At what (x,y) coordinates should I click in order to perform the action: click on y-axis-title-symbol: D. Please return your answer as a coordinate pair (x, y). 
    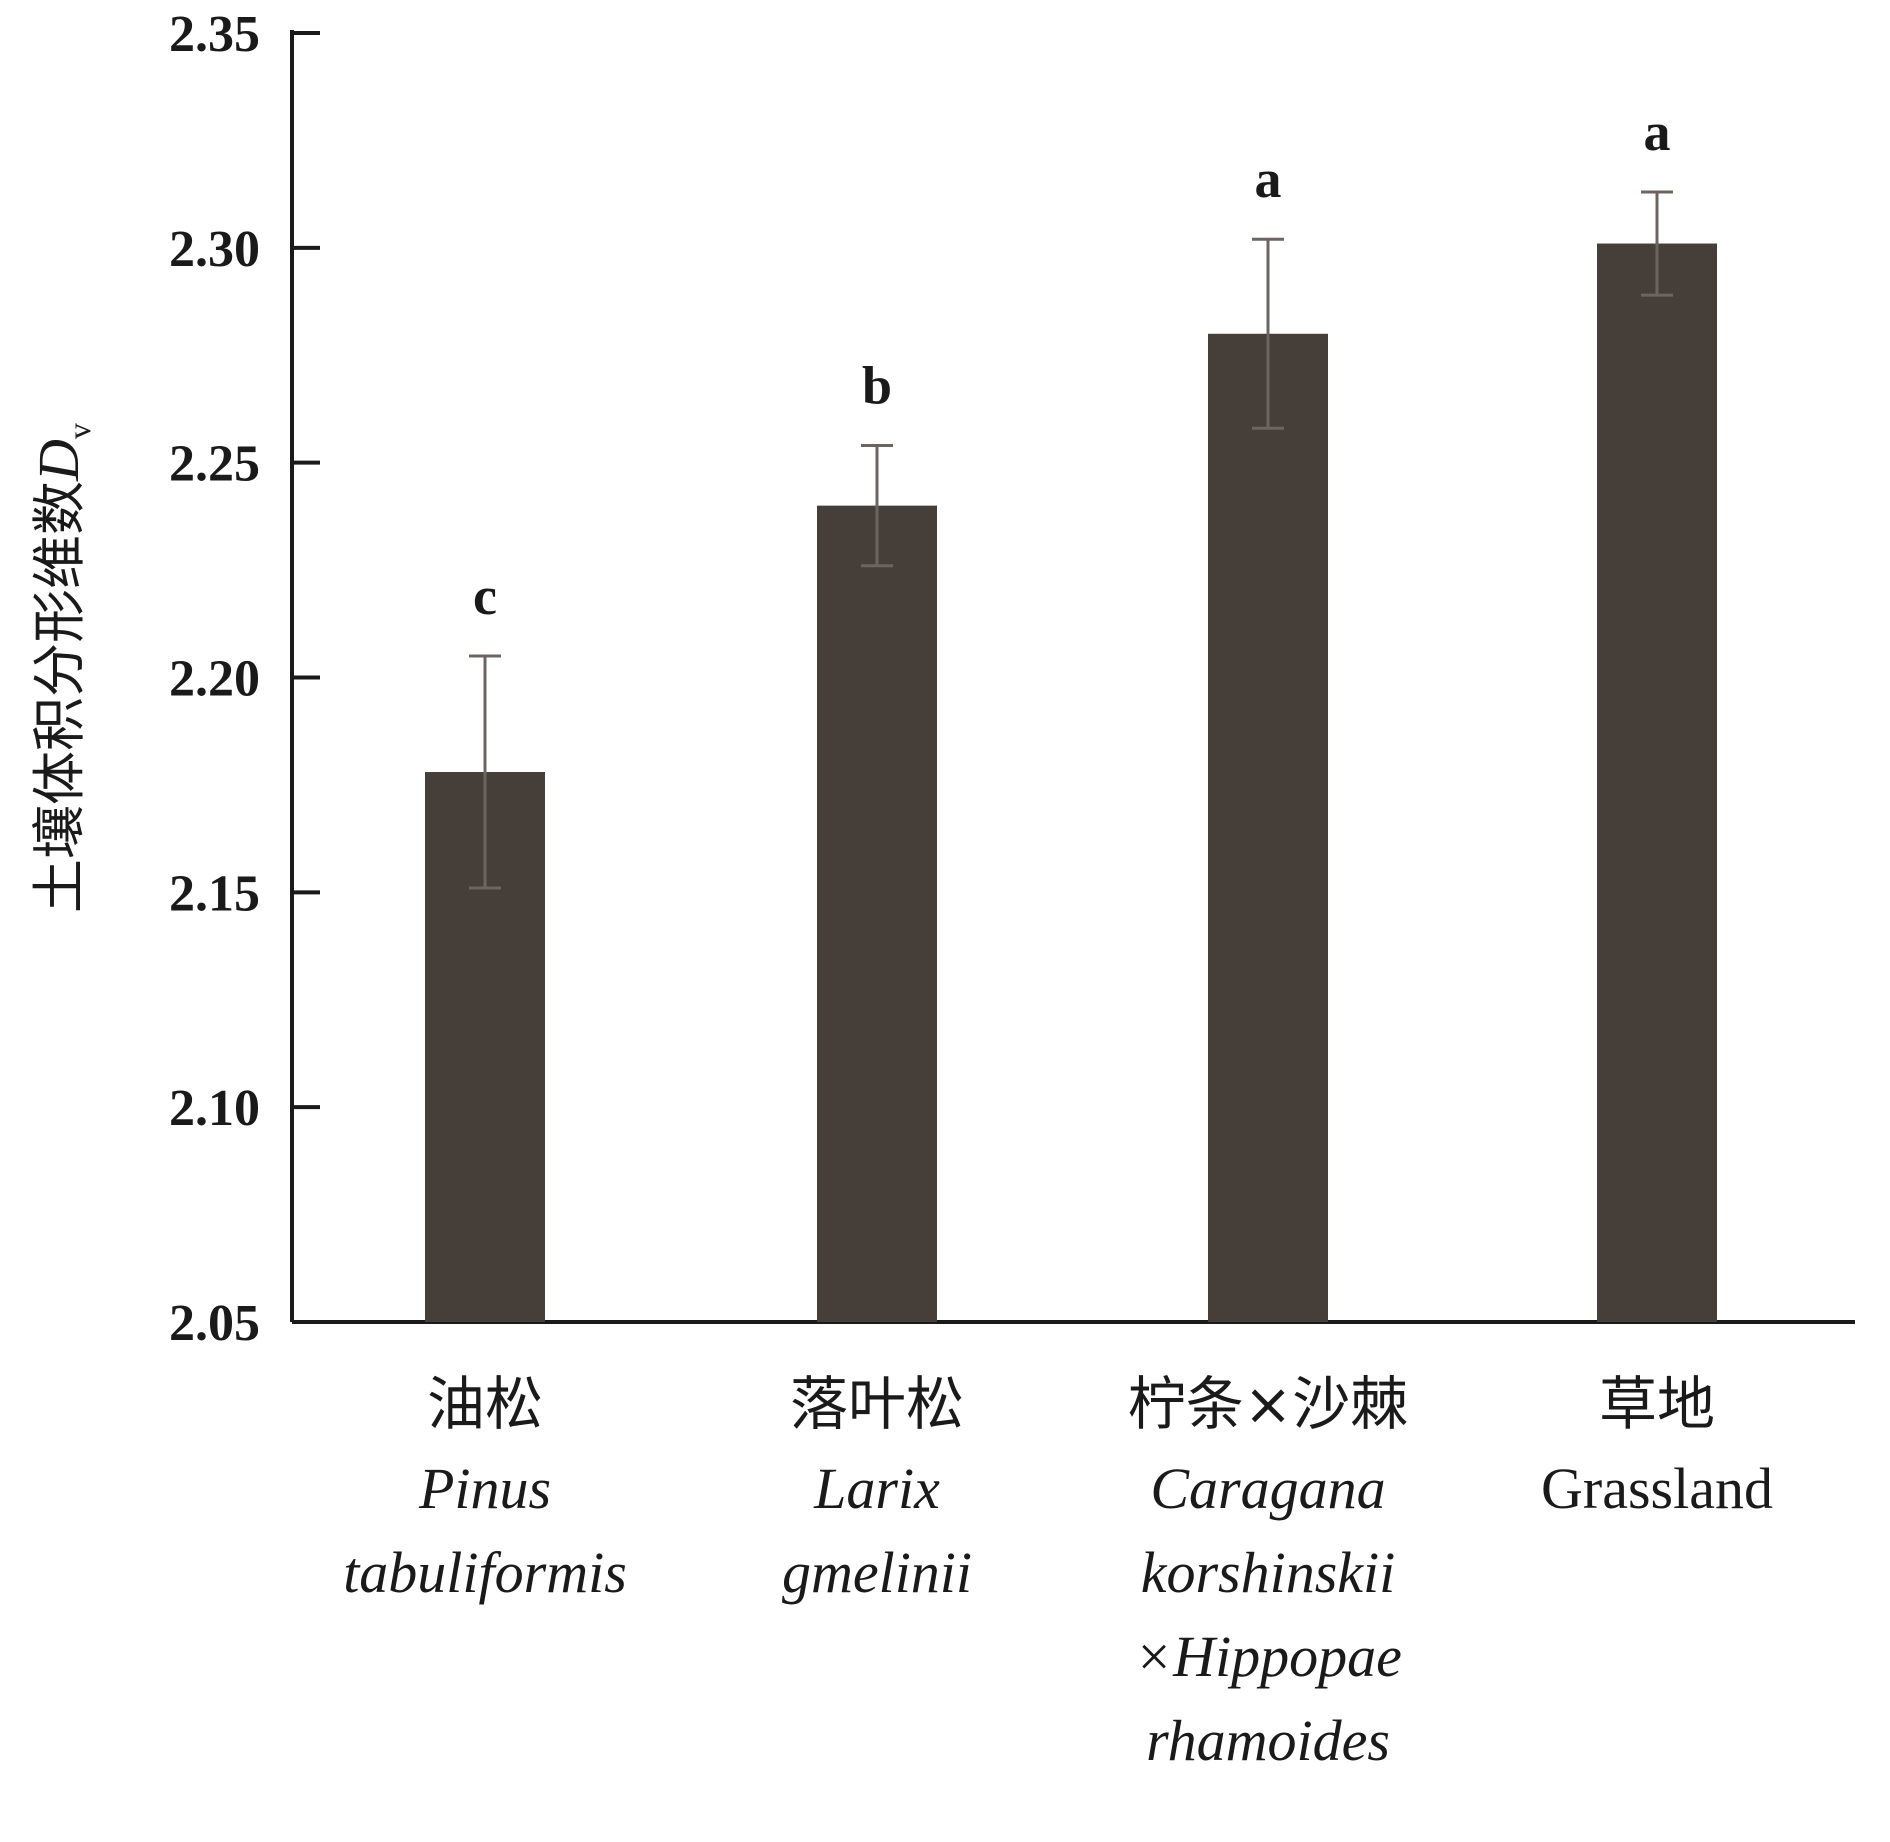
    Looking at the image, I should click on (58, 460).